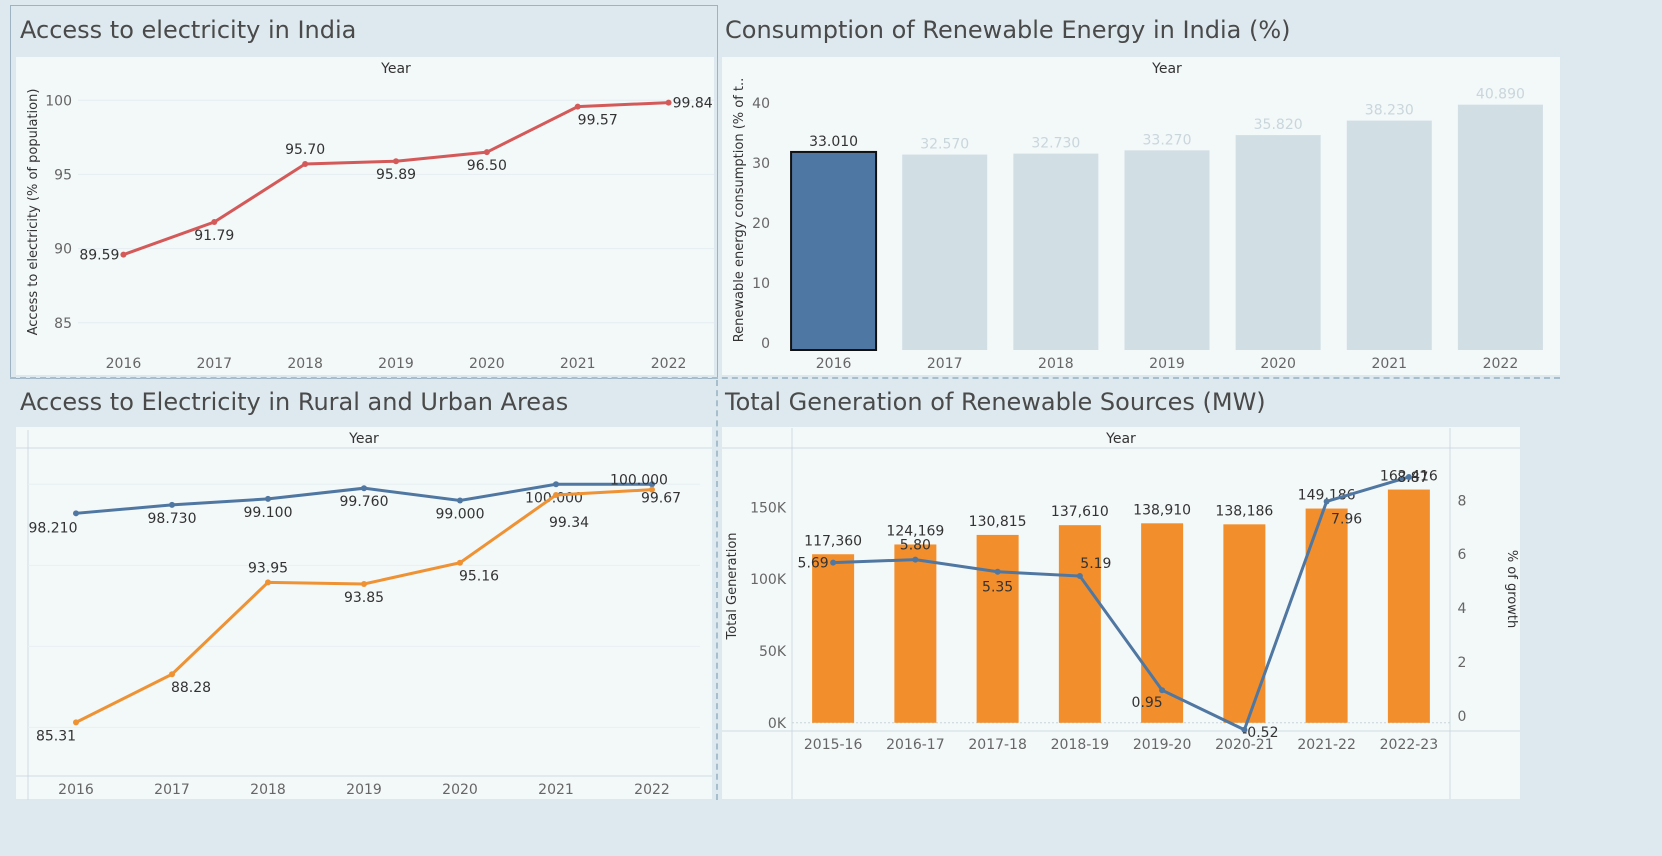  What do you see at coordinates (944, 145) in the screenshot?
I see `data-label: 32.570` at bounding box center [944, 145].